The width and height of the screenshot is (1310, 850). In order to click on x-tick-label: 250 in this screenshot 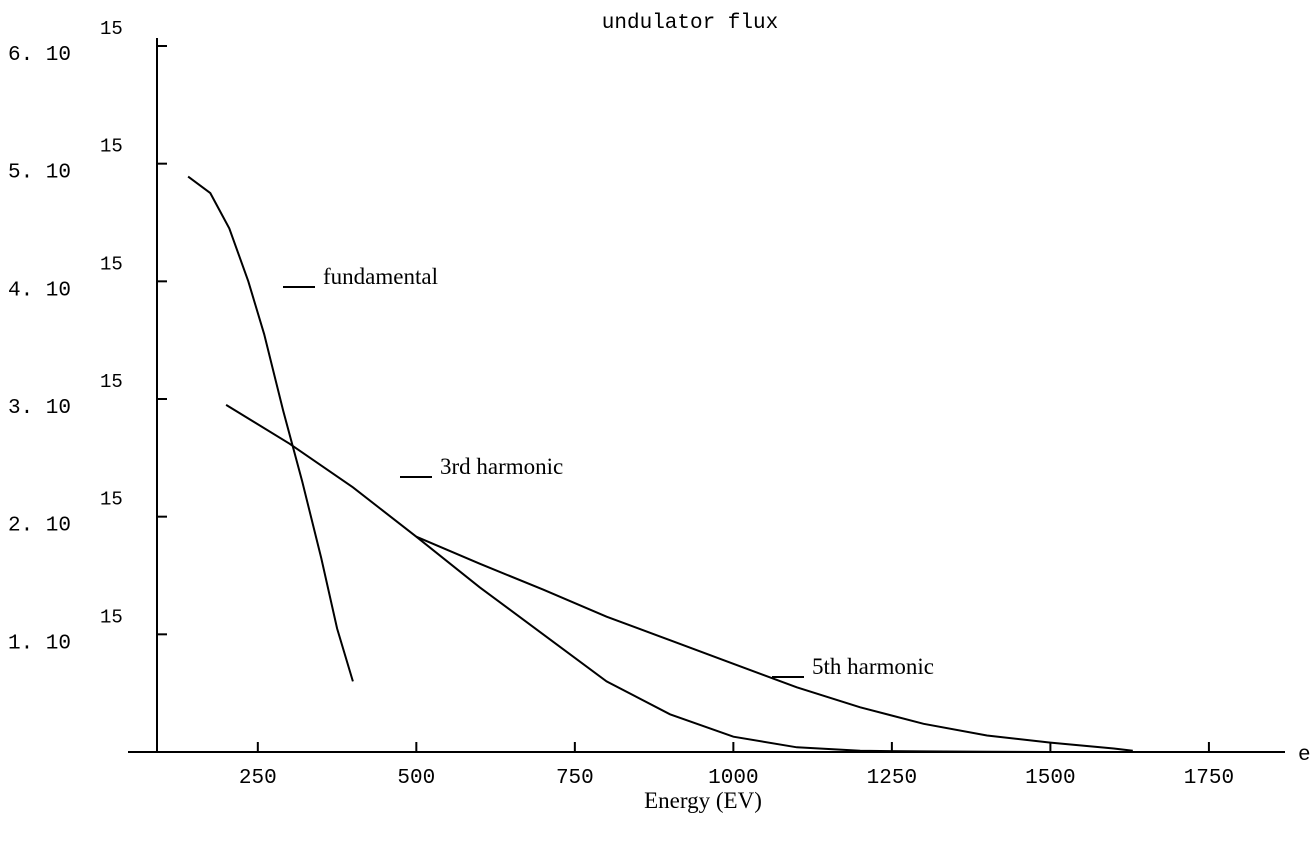, I will do `click(258, 778)`.